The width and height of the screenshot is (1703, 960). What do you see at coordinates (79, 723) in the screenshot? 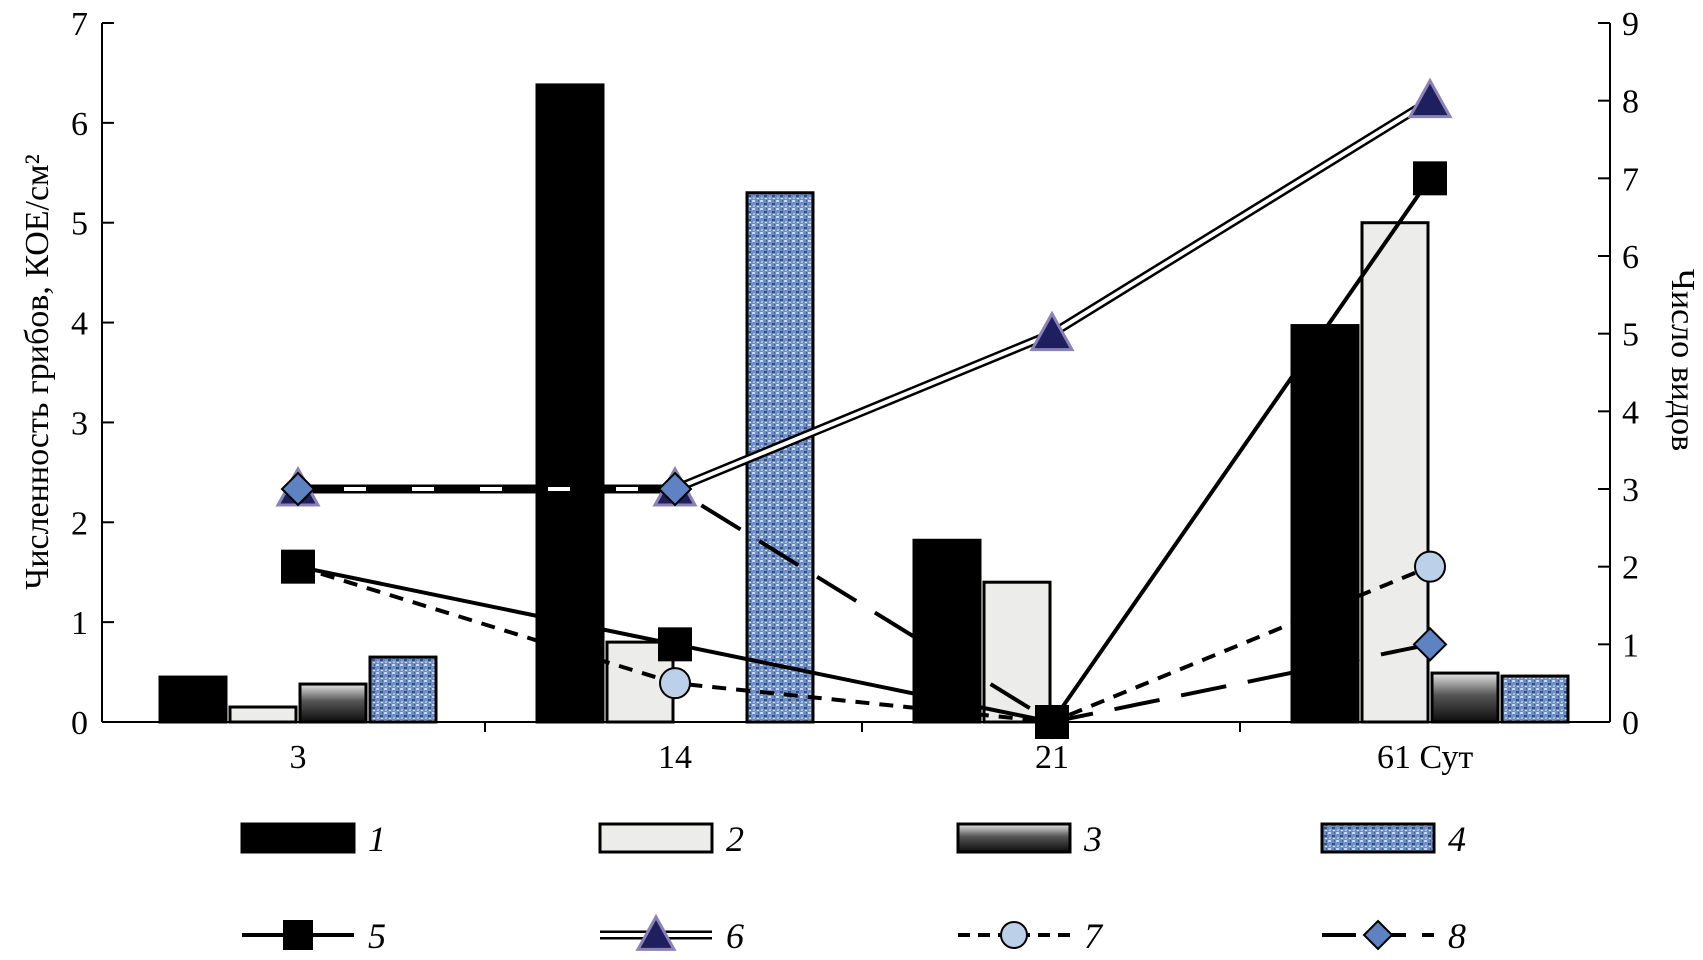
I see `left-tick-label: 0` at bounding box center [79, 723].